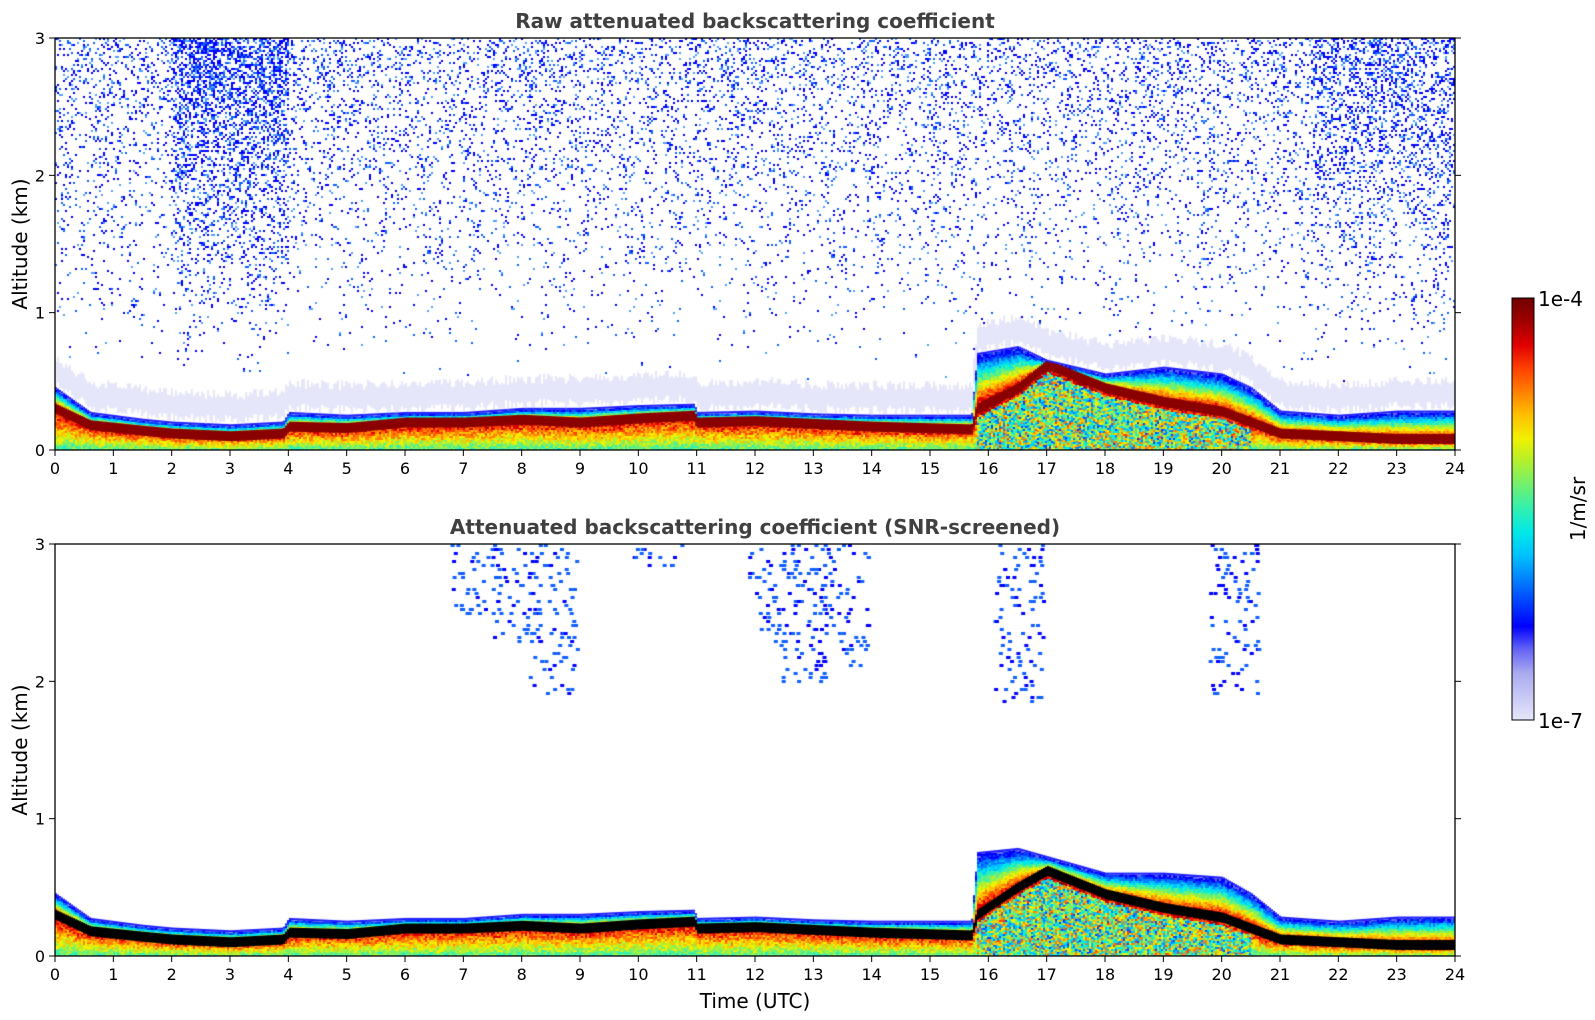 The width and height of the screenshot is (1595, 1020). What do you see at coordinates (1550, 510) in the screenshot?
I see `colorbar: 1e-4 1e-7 1/m/sr` at bounding box center [1550, 510].